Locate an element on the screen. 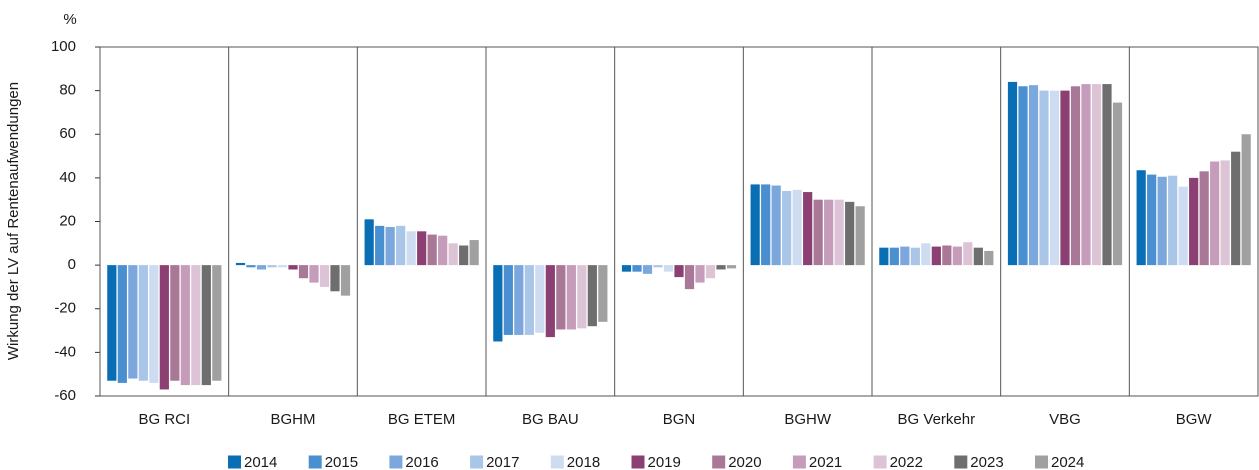  x-tick-label: BGW is located at coordinates (1194, 419).